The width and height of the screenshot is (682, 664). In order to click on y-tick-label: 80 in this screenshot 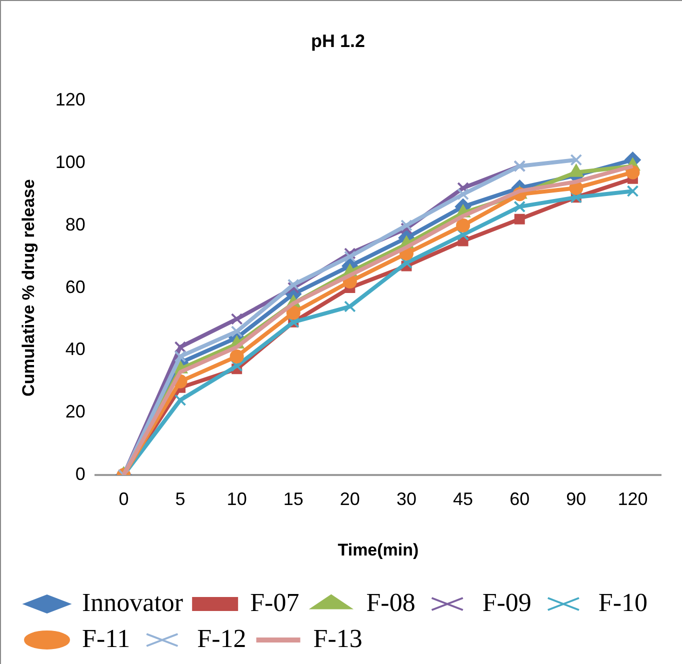, I will do `click(75, 224)`.